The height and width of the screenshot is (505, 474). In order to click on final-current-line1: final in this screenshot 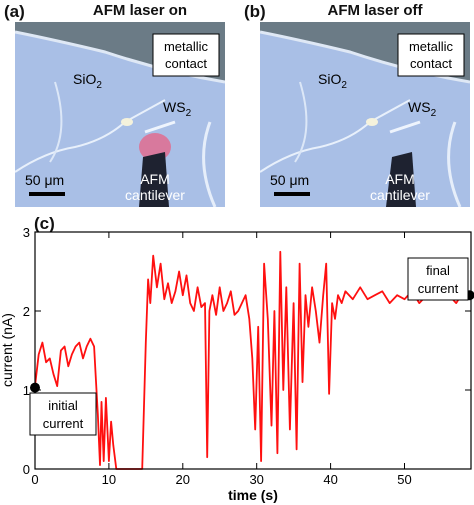, I will do `click(438, 270)`.